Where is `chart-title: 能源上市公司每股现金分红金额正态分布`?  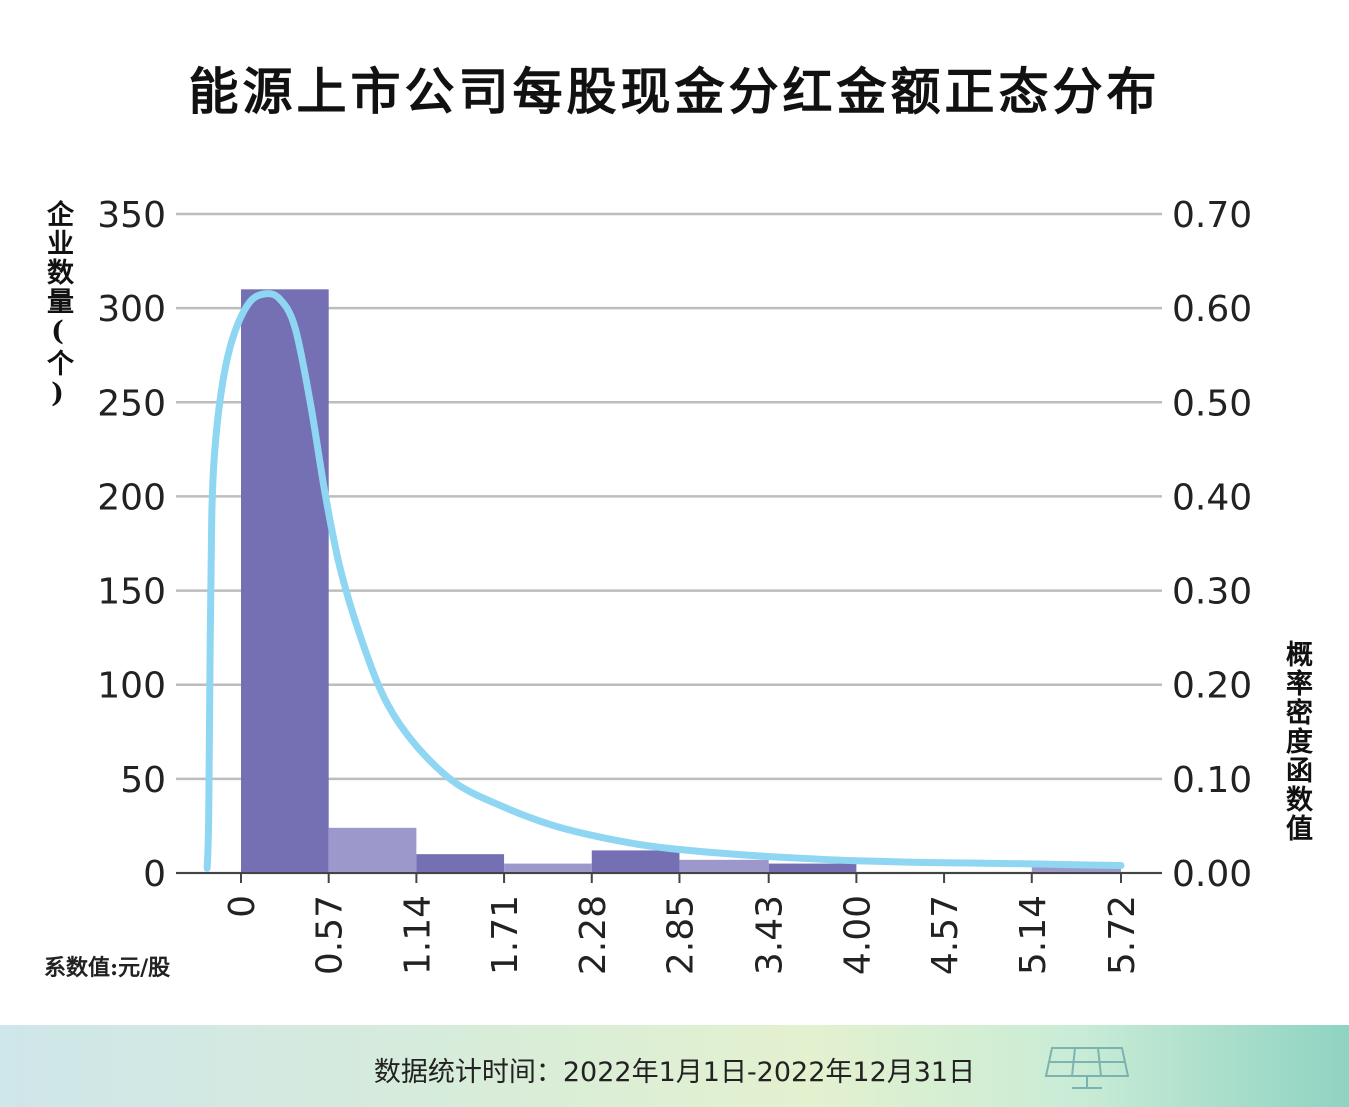 chart-title: 能源上市公司每股现金分红金额正态分布 is located at coordinates (674, 92).